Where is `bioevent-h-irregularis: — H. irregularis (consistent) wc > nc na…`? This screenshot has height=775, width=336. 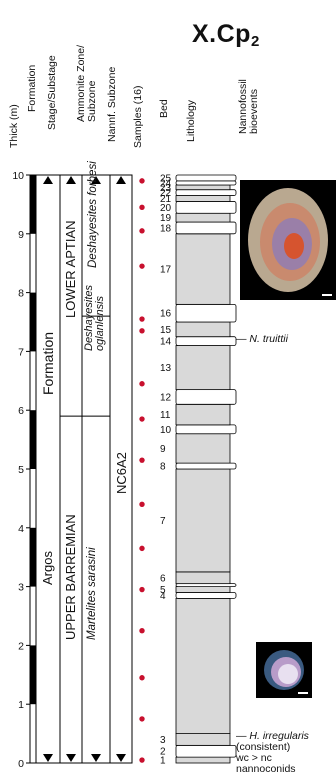 bioevent-h-irregularis: — H. irregularis (consistent) wc > nc na… is located at coordinates (272, 753).